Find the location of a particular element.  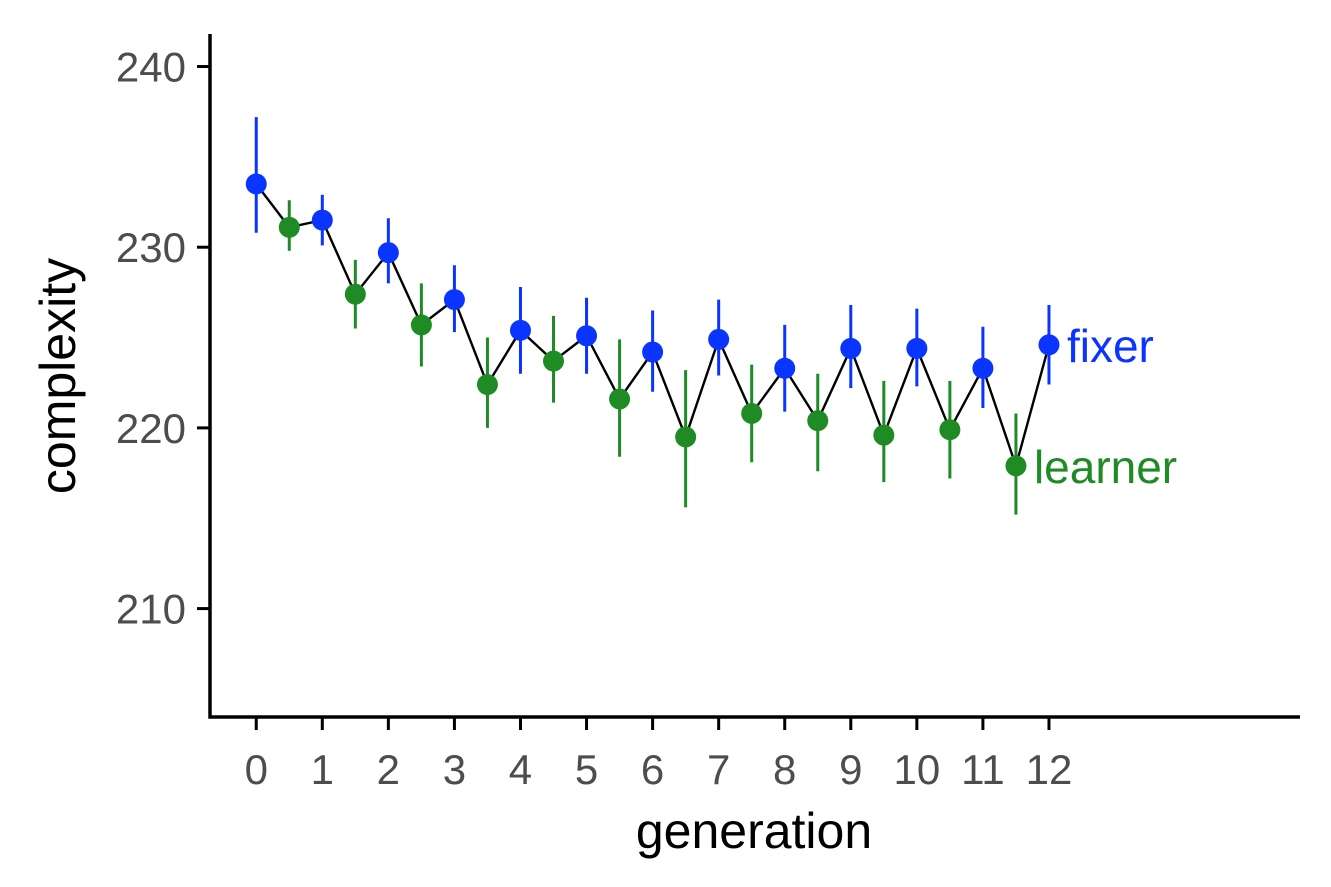

series-labels: fixer learner is located at coordinates (1105, 406).